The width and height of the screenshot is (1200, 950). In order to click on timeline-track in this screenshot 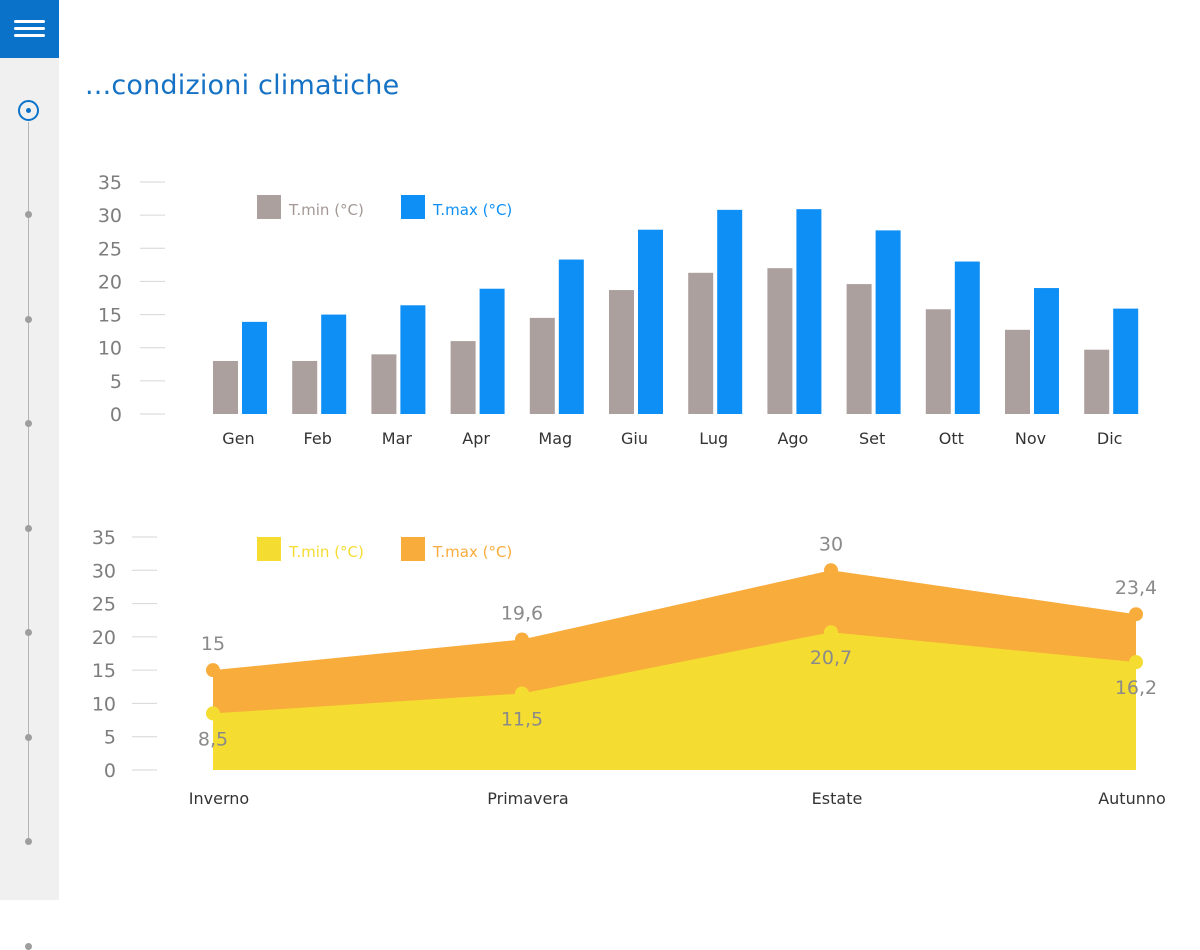, I will do `click(28, 482)`.